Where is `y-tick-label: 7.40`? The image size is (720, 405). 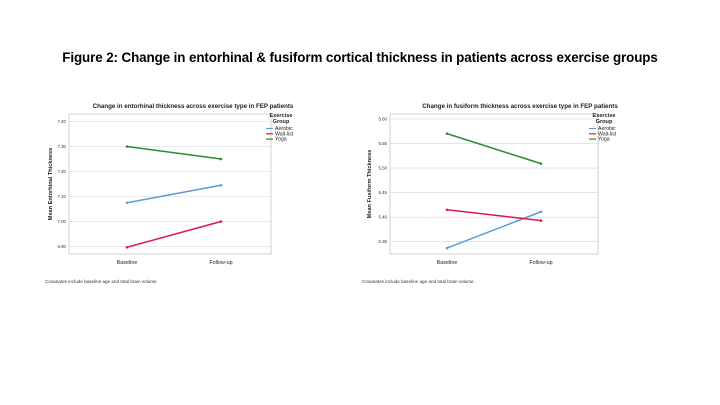
y-tick-label: 7.40 is located at coordinates (61, 121).